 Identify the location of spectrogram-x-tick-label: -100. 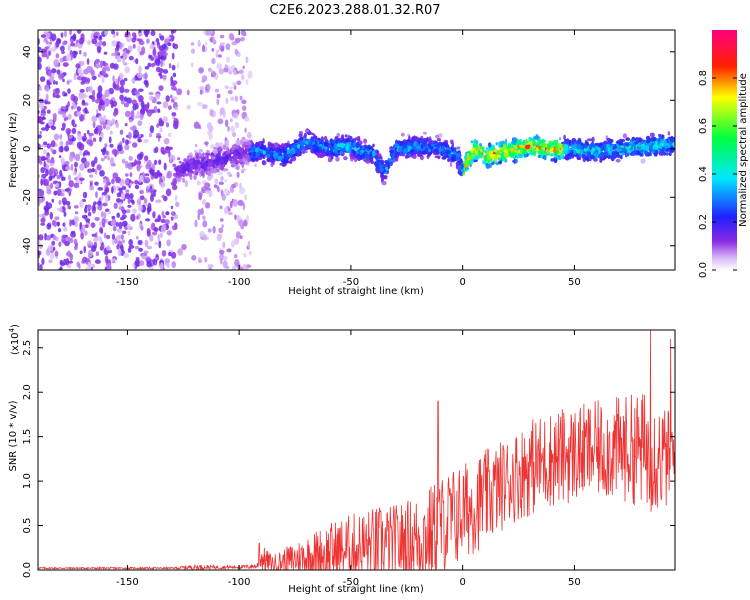
(239, 282).